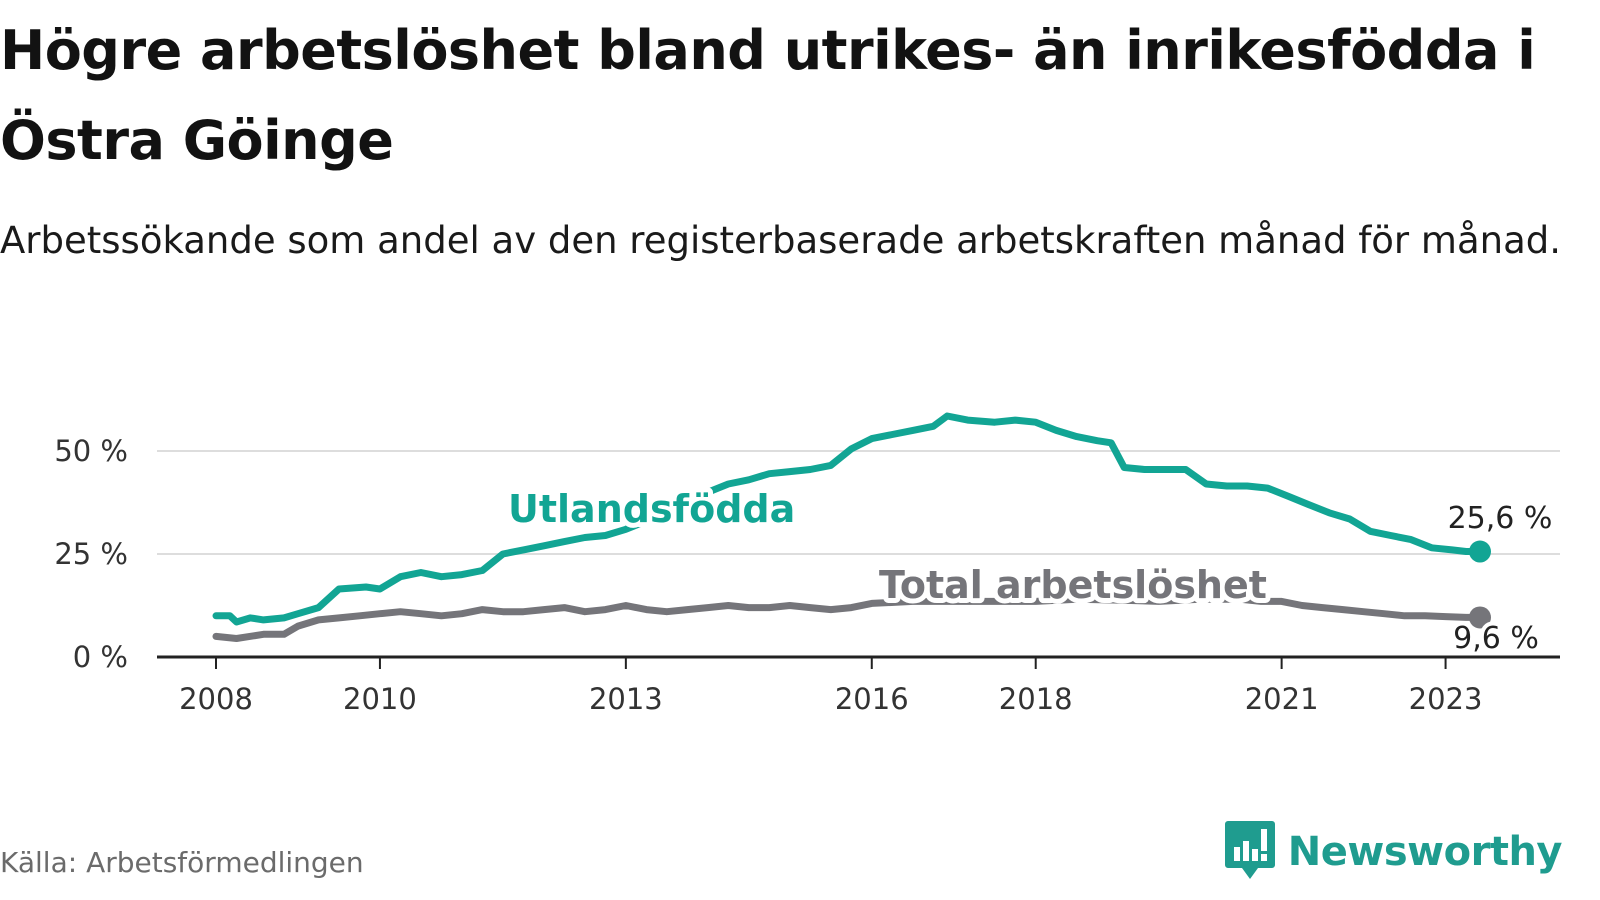 This screenshot has height=900, width=1600. I want to click on y-axis: 0 % 25 % 50 %, so click(91, 554).